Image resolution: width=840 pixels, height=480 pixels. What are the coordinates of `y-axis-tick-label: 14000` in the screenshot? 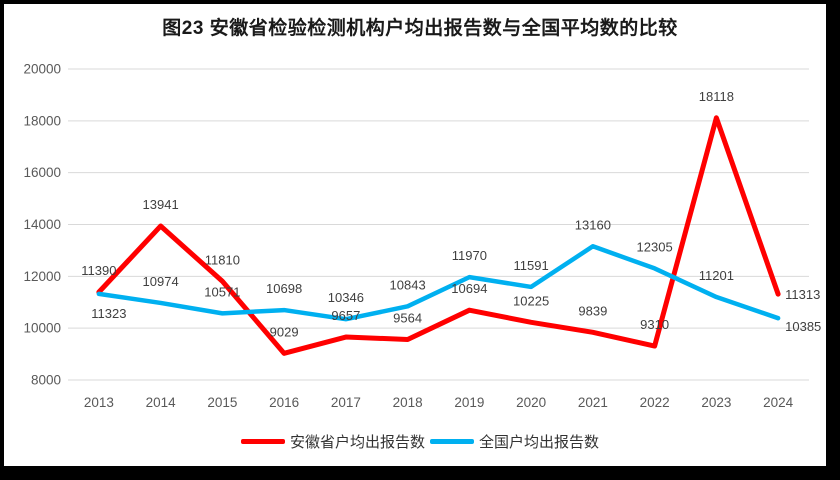 It's located at (42, 224).